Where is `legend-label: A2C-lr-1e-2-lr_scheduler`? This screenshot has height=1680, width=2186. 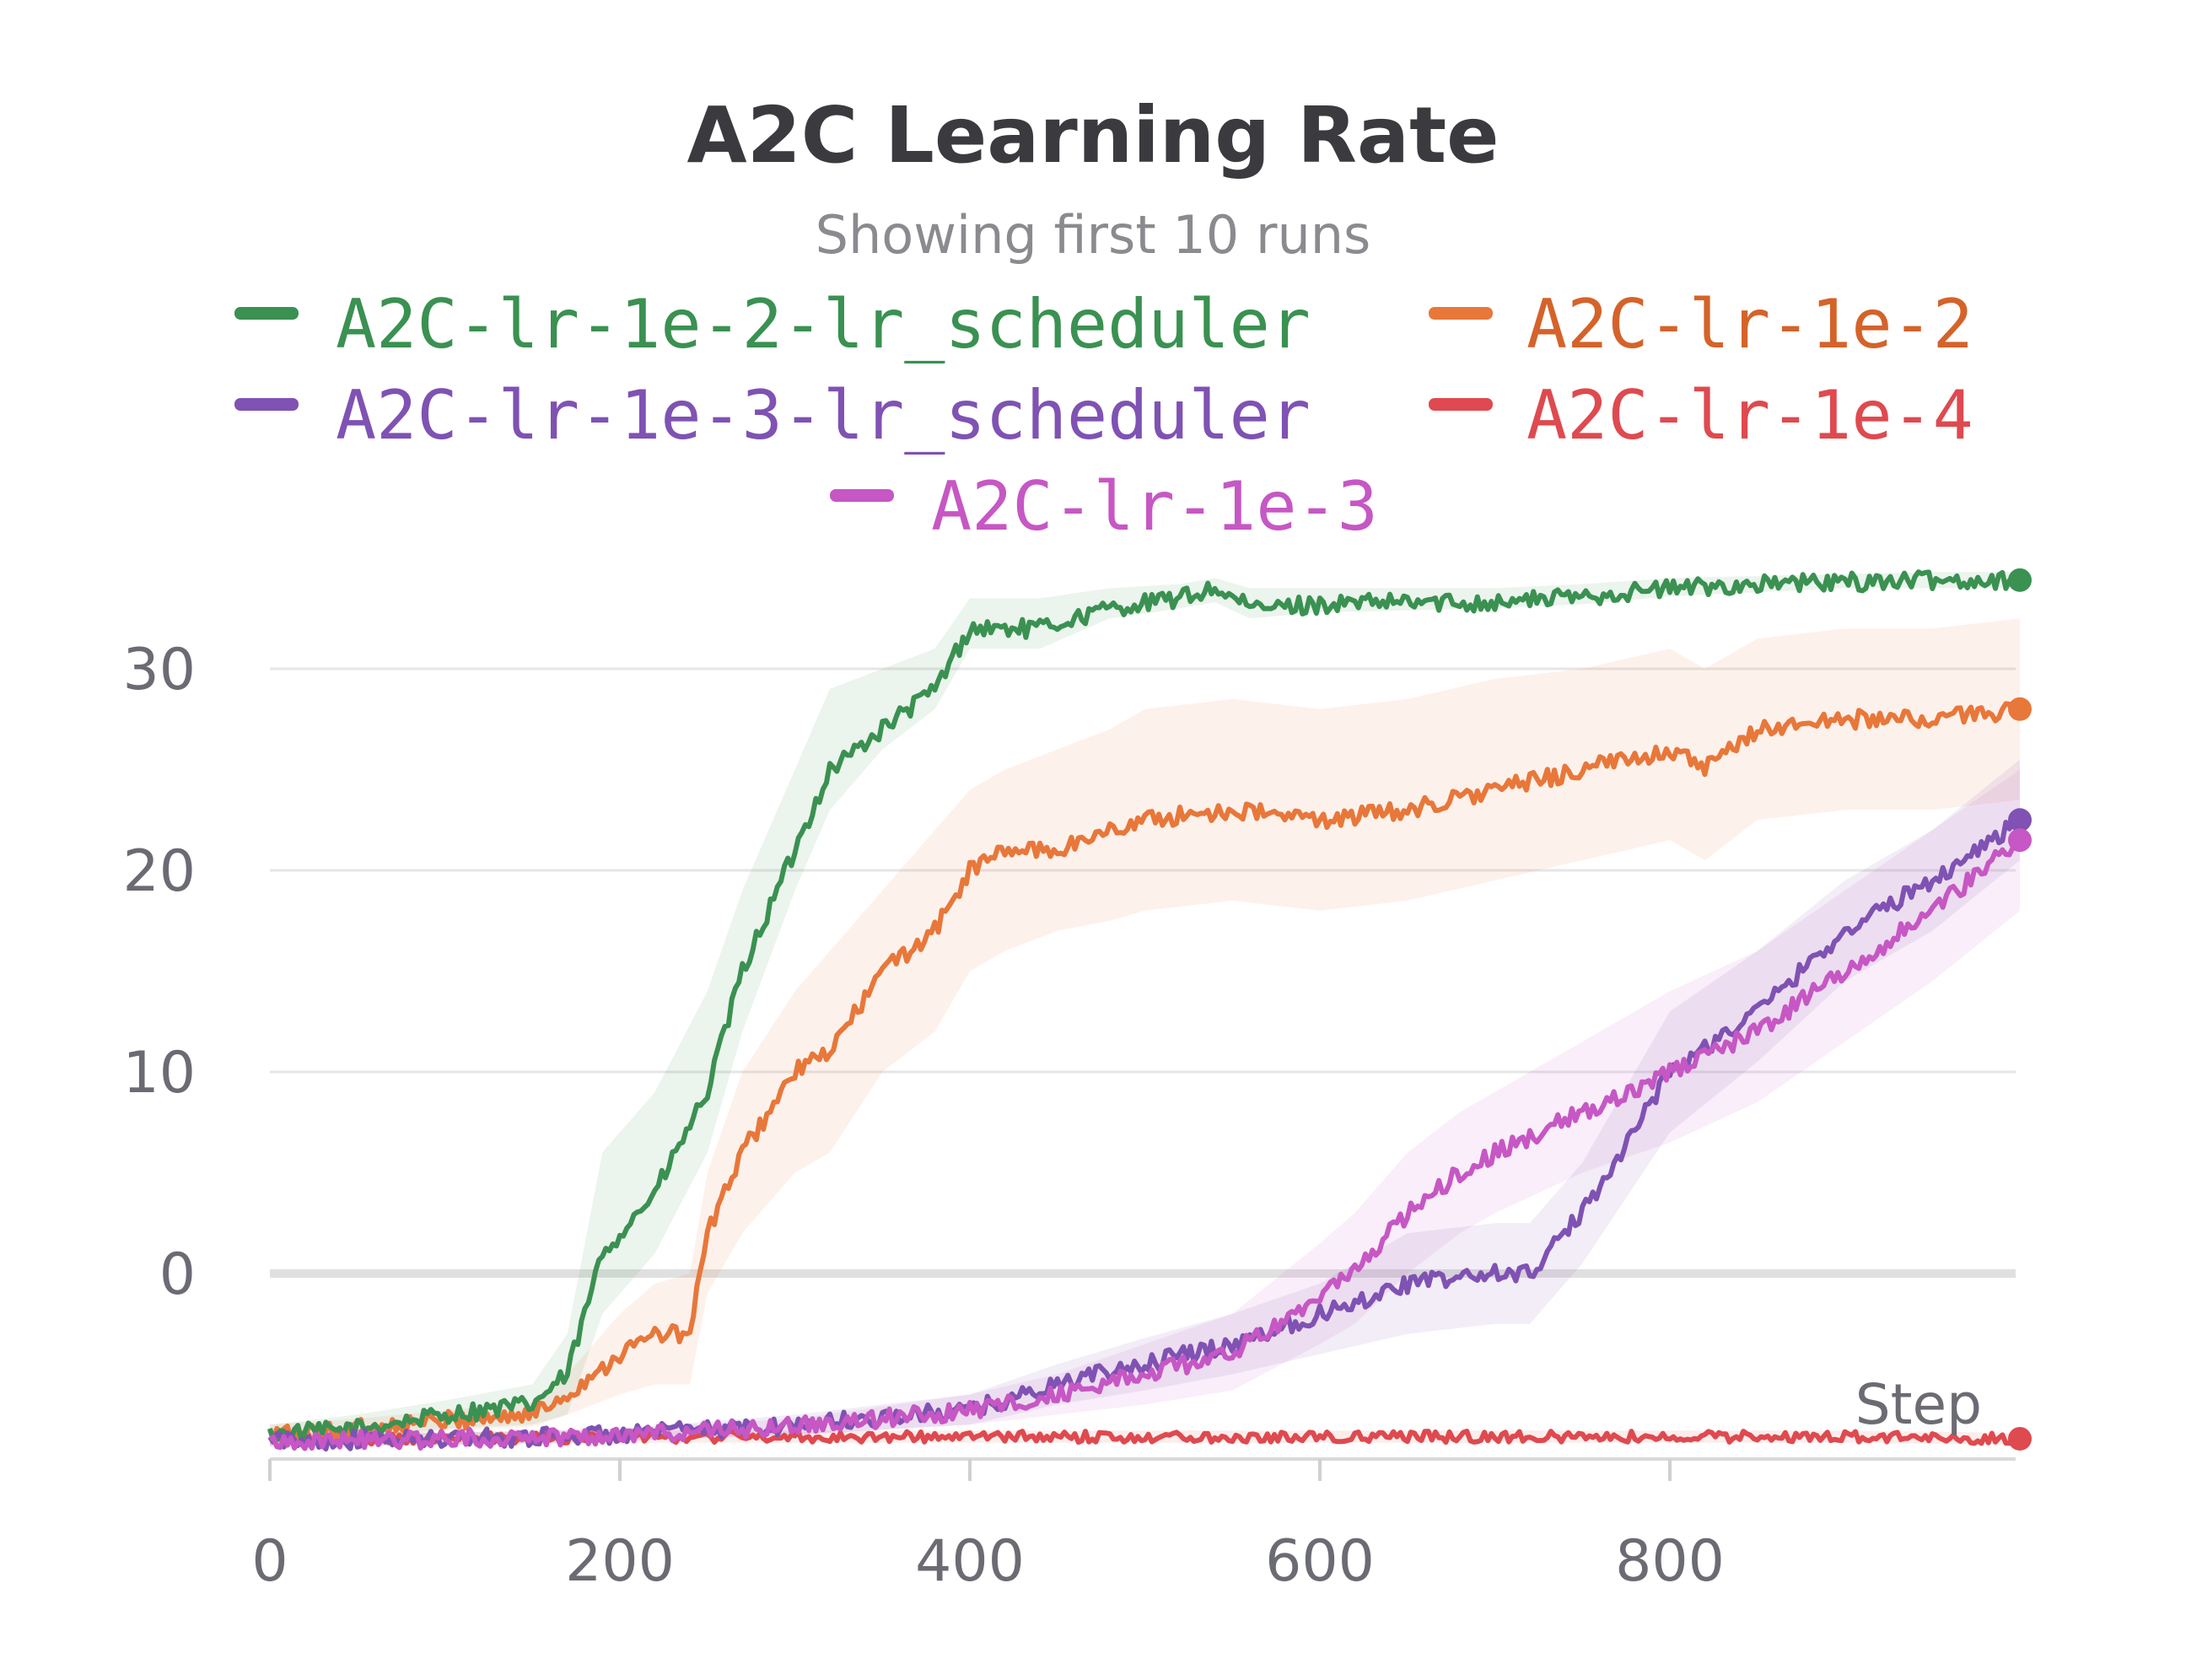
legend-label: A2C-lr-1e-2-lr_scheduler is located at coordinates (823, 324).